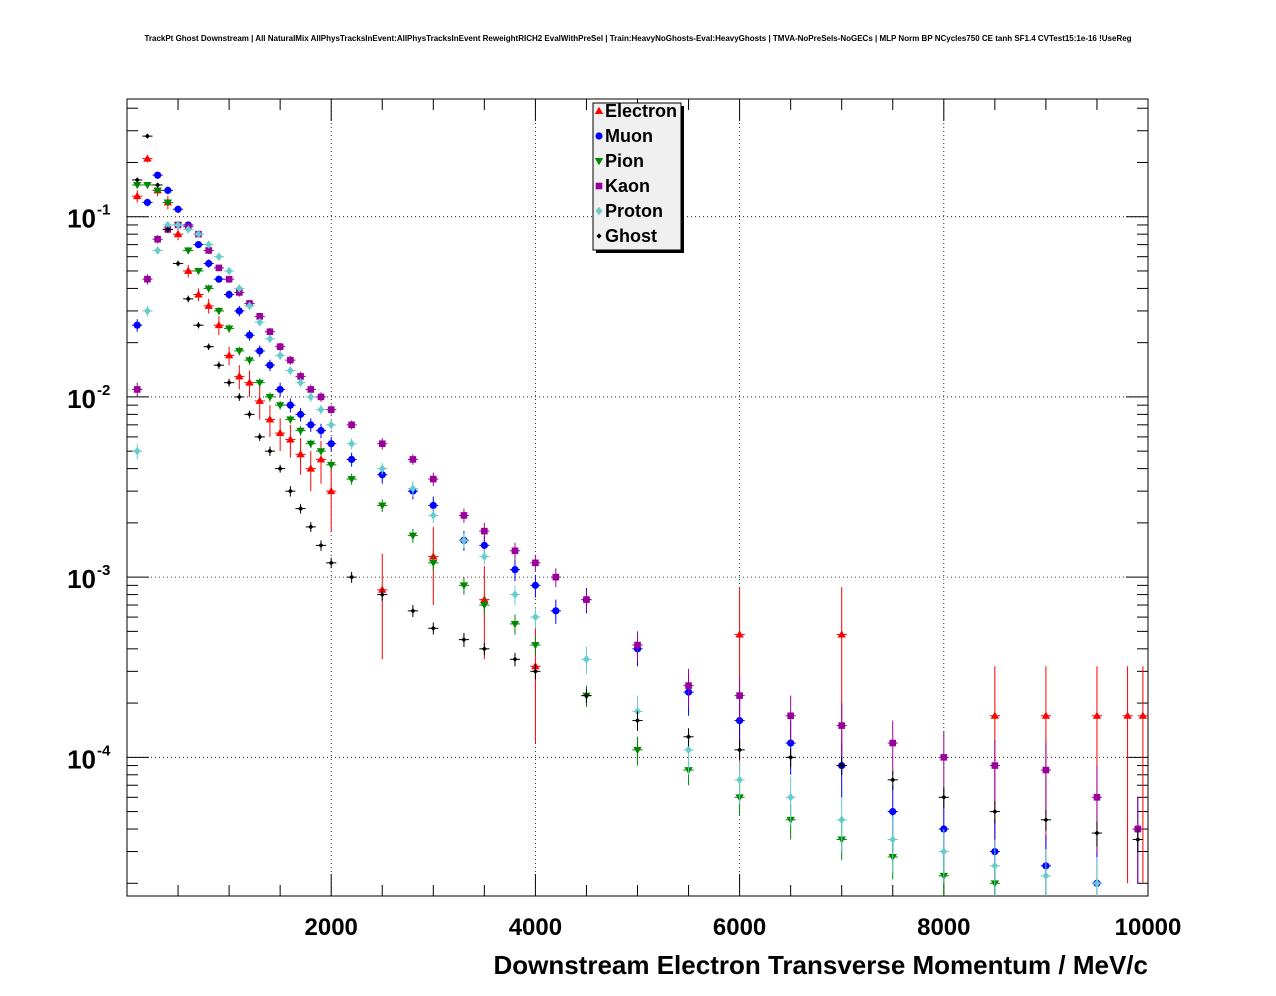 This screenshot has width=1276, height=996. Describe the element at coordinates (637, 176) in the screenshot. I see `legend-box` at that location.